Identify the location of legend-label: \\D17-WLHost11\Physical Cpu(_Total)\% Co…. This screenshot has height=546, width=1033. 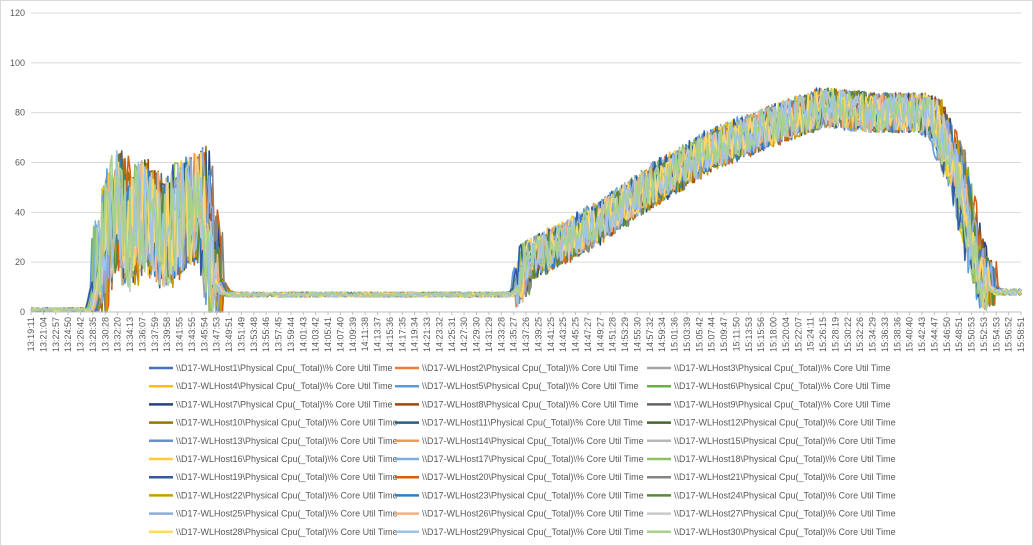
(532, 423).